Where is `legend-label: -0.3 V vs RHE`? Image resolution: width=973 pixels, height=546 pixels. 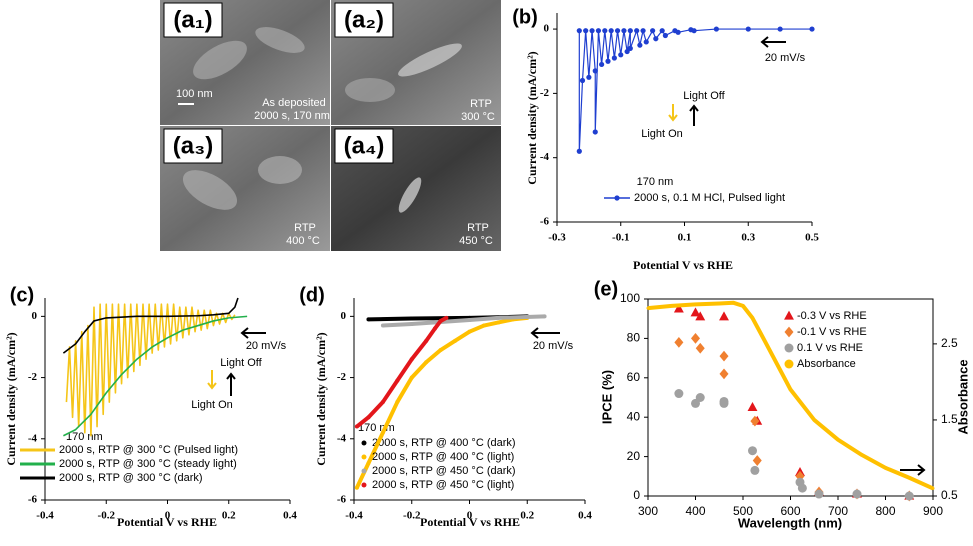 legend-label: -0.3 V vs RHE is located at coordinates (832, 316).